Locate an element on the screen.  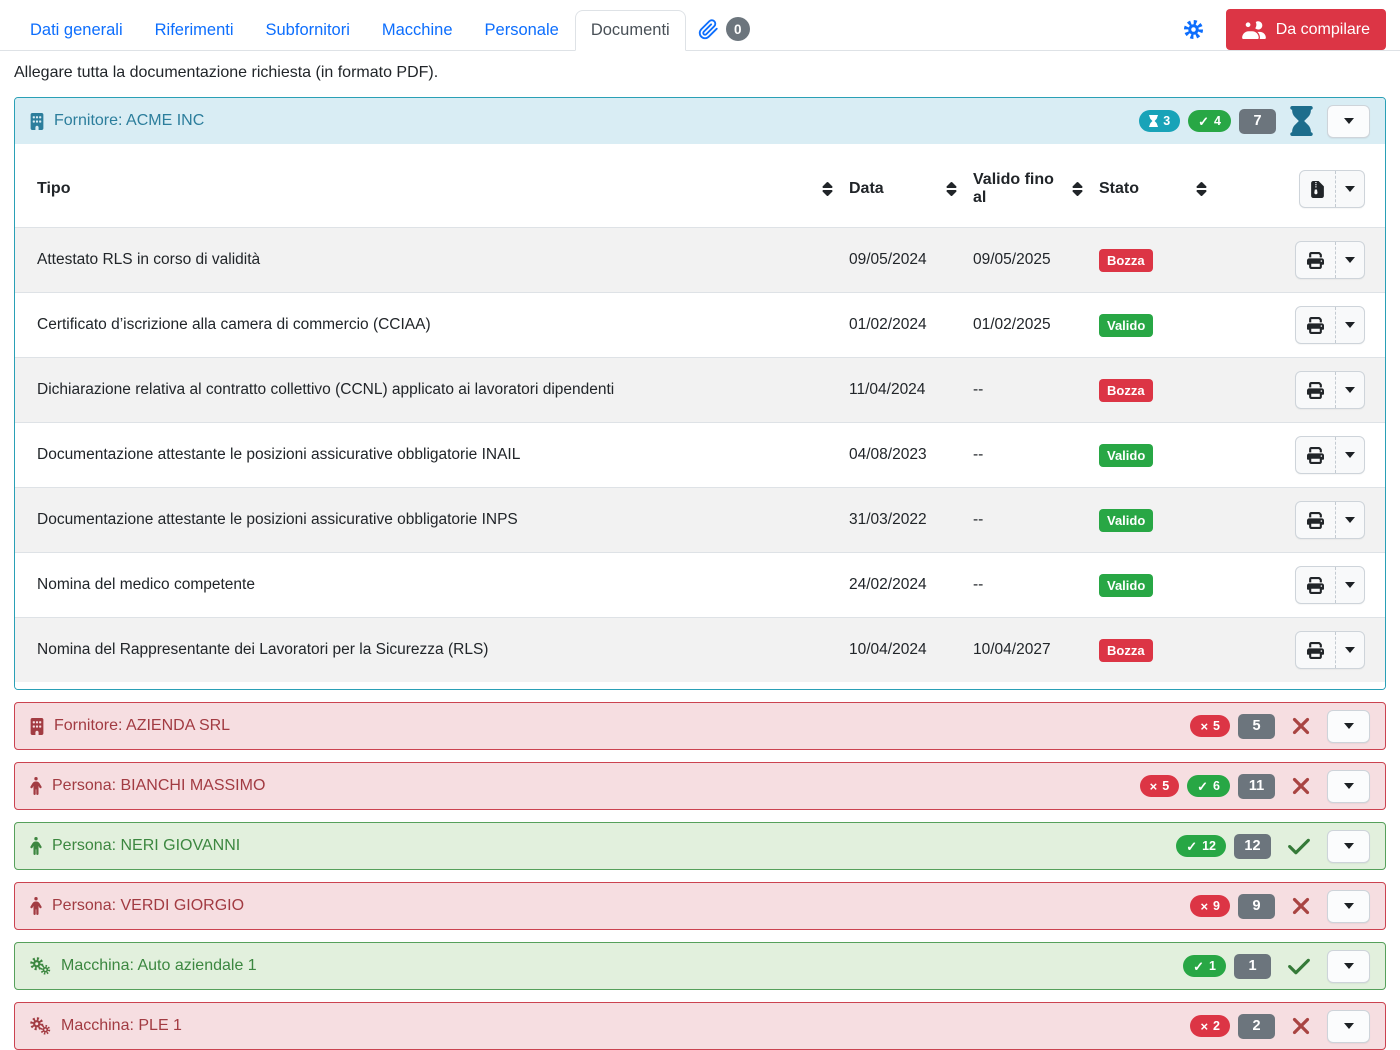
fornitore-acme-header: Fornitore: ACME INC 3 ✓ 4 7 is located at coordinates (700, 121).